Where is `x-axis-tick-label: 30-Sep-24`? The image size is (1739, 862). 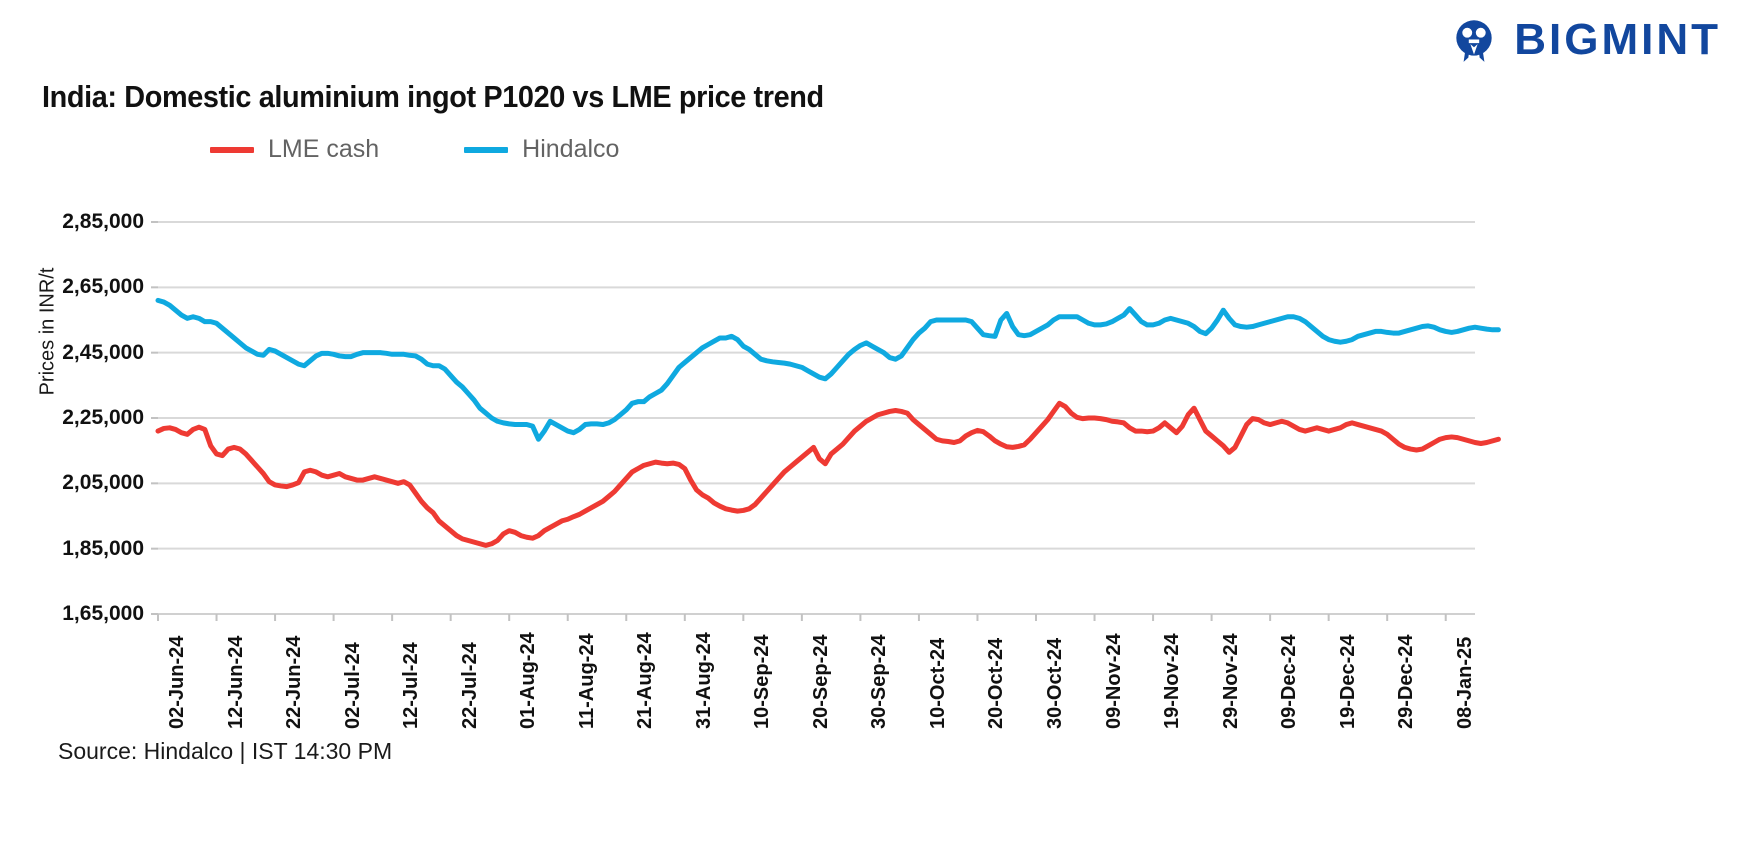
x-axis-tick-label: 30-Sep-24 is located at coordinates (879, 682).